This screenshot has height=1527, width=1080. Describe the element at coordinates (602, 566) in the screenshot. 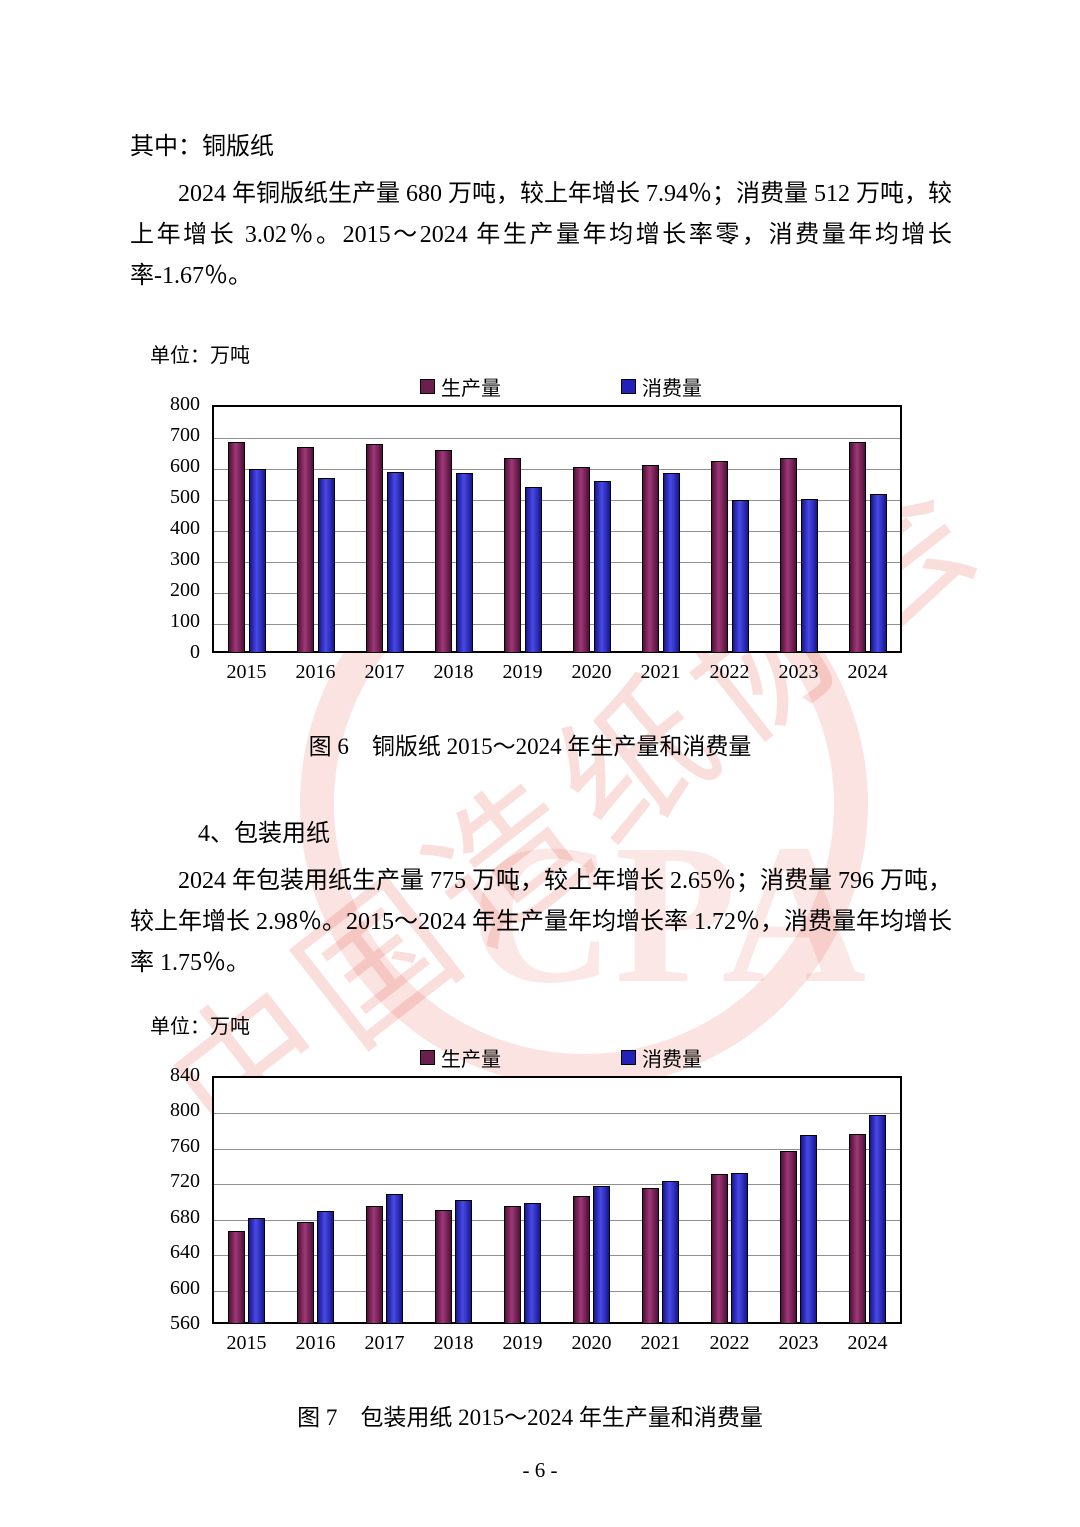

I see `bar-consumption-2020` at that location.